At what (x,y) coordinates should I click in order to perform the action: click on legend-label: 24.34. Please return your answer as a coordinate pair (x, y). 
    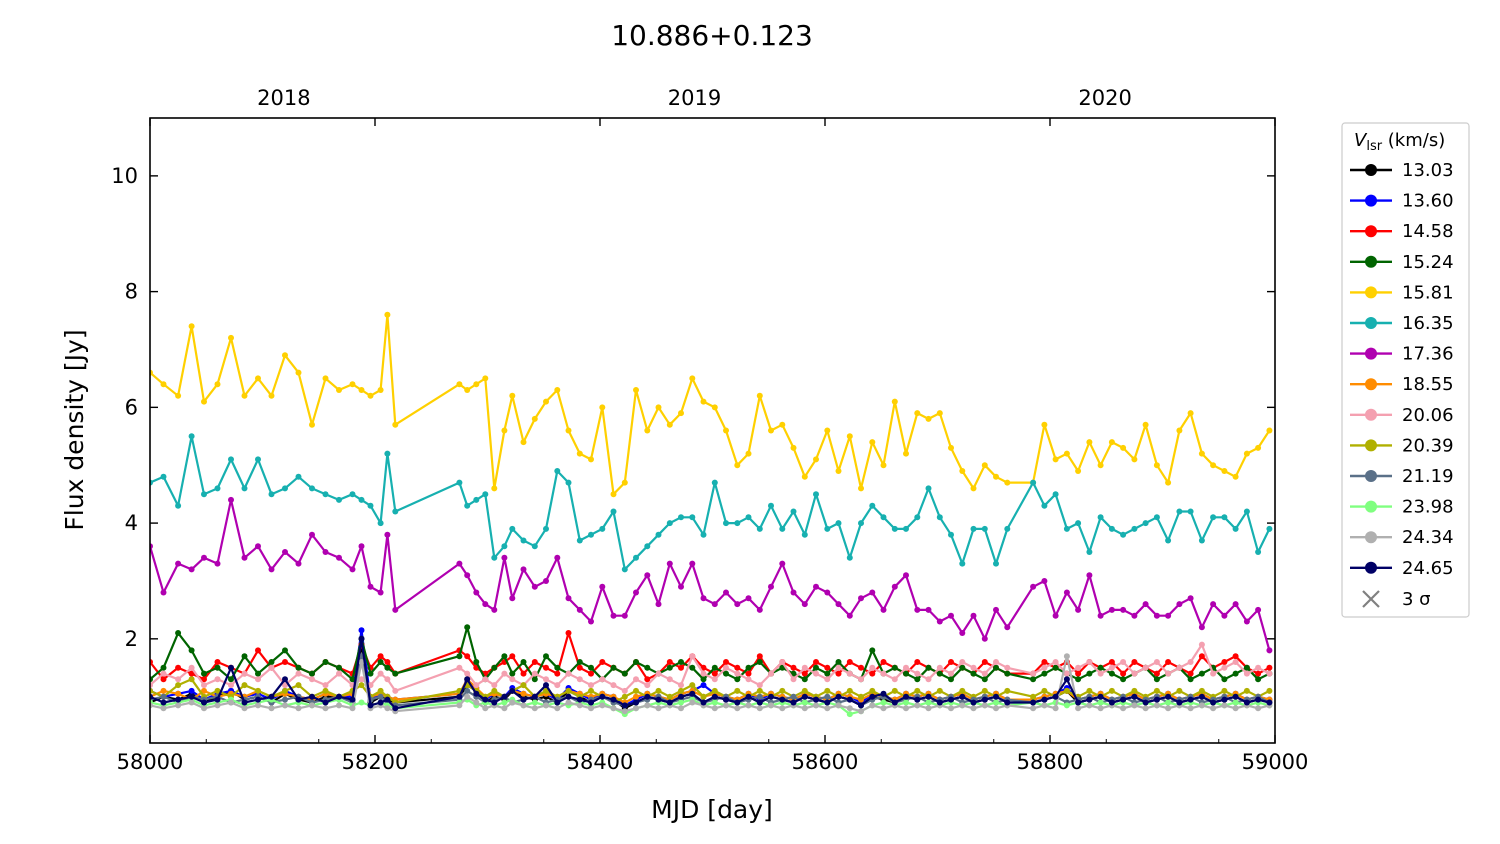
    Looking at the image, I should click on (1428, 537).